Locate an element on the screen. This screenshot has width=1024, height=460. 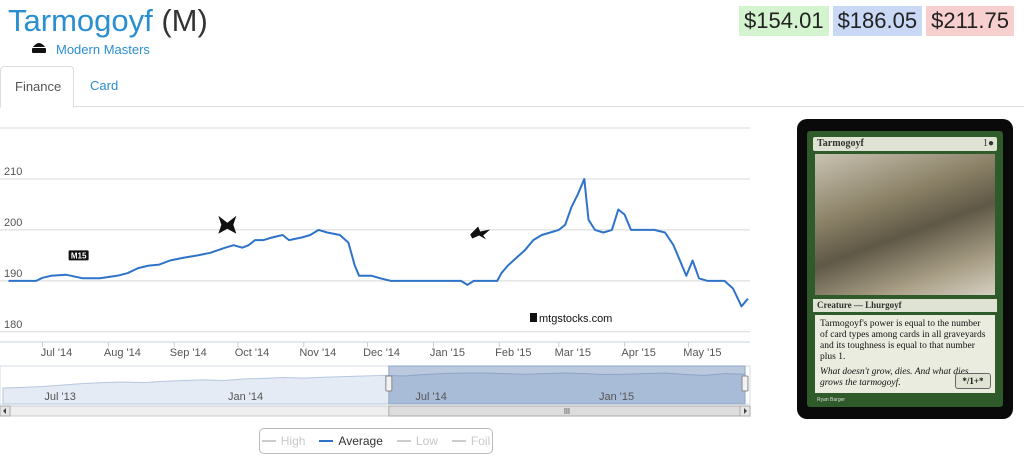
navigator-handle-left is located at coordinates (389, 383).